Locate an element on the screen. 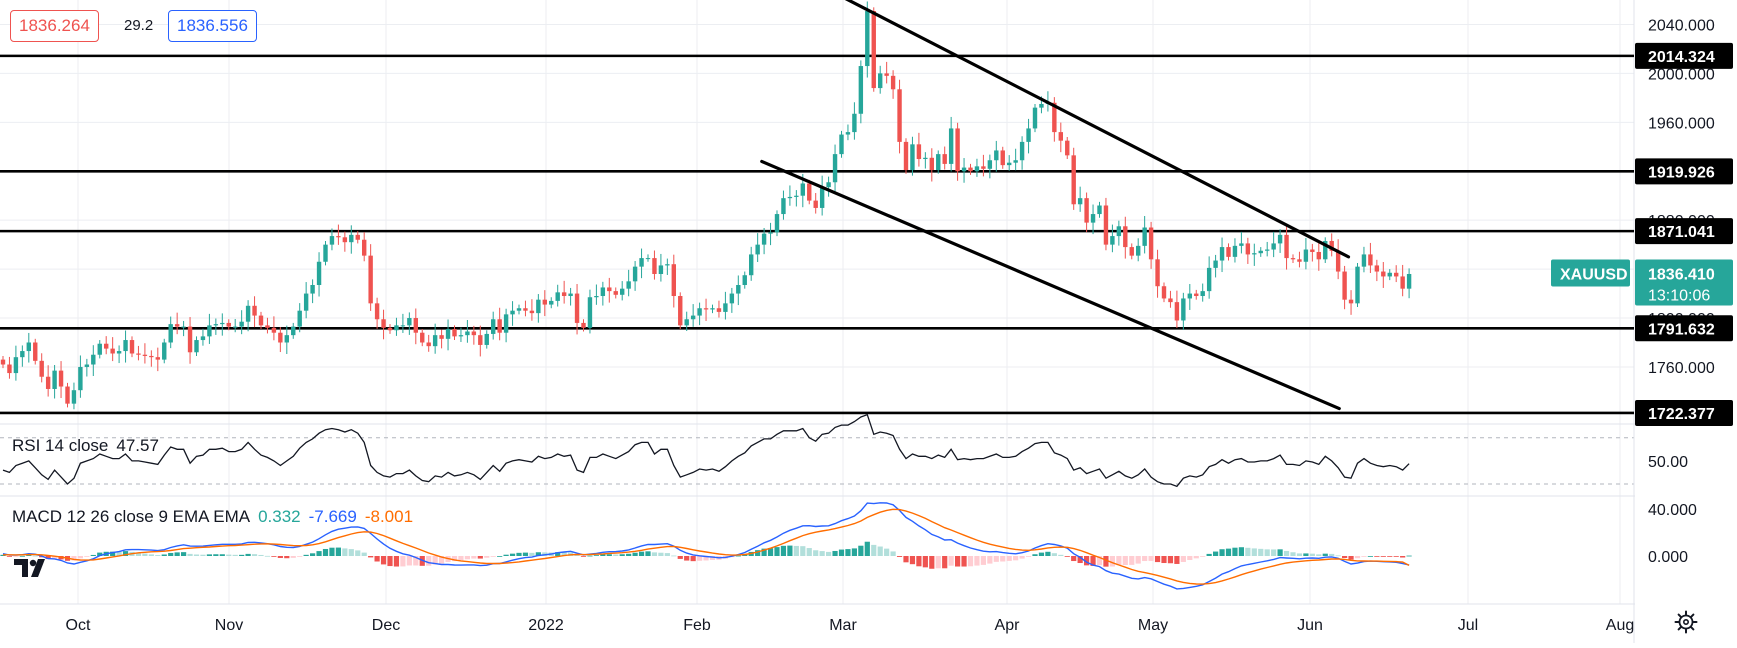  symbol-tag-label: XAUUSD is located at coordinates (1594, 274).